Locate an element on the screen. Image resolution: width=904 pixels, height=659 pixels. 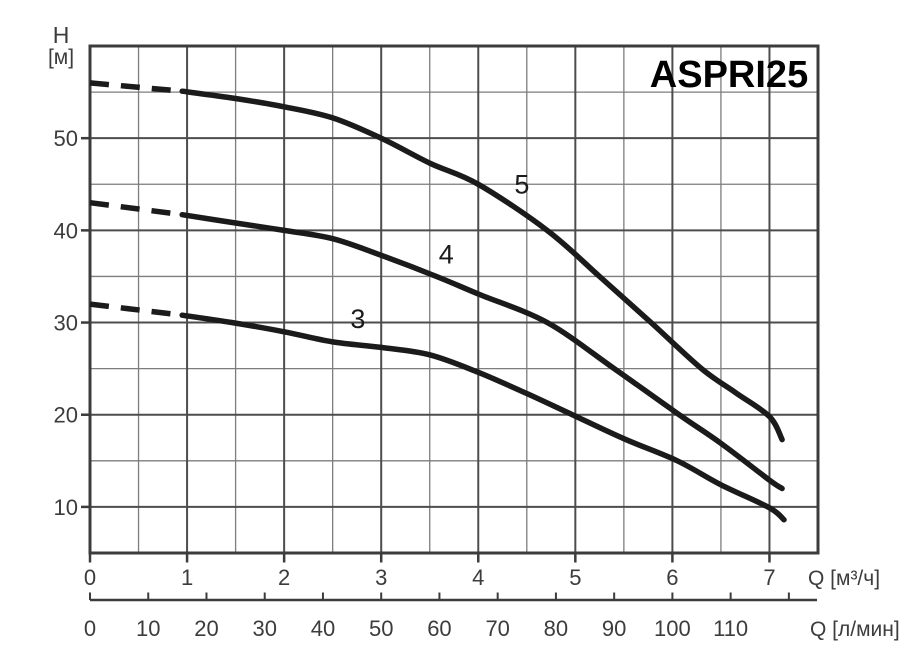
curve-label-4: 4 is located at coordinates (446, 254).